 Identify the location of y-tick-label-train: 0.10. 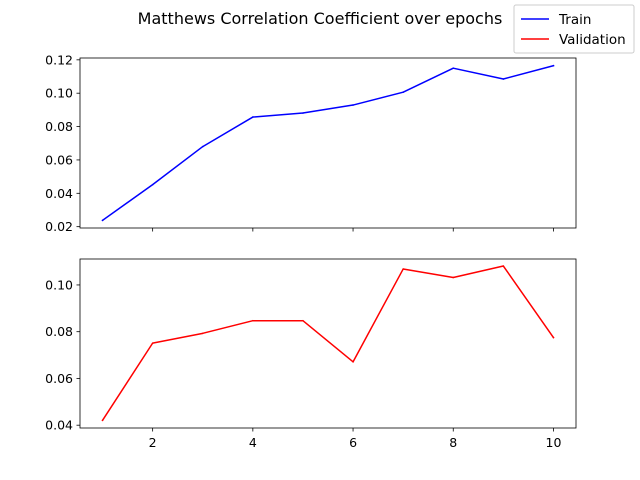
(59, 93).